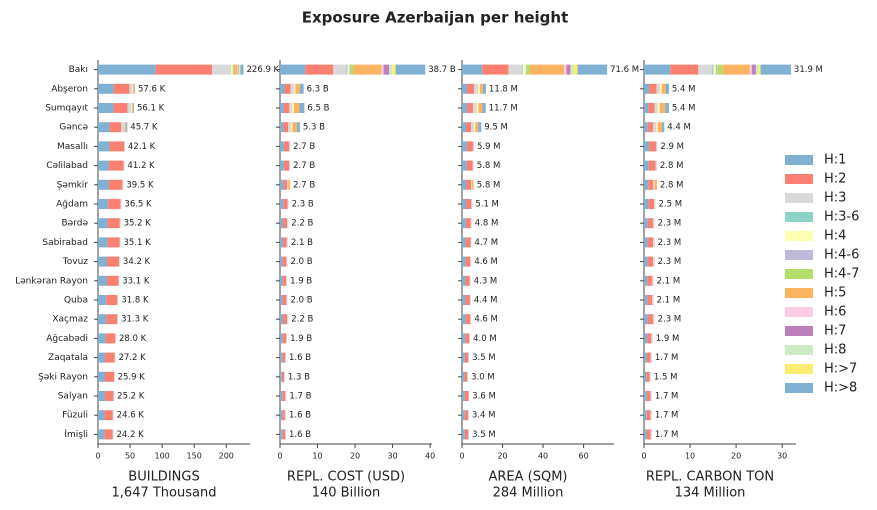  What do you see at coordinates (226, 456) in the screenshot?
I see `x-tick-label: 200` at bounding box center [226, 456].